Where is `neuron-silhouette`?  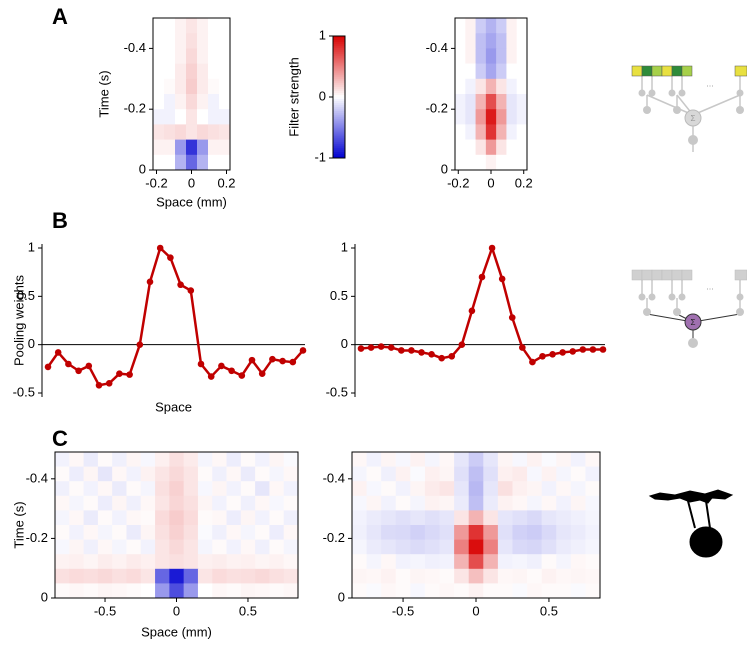 neuron-silhouette is located at coordinates (691, 523).